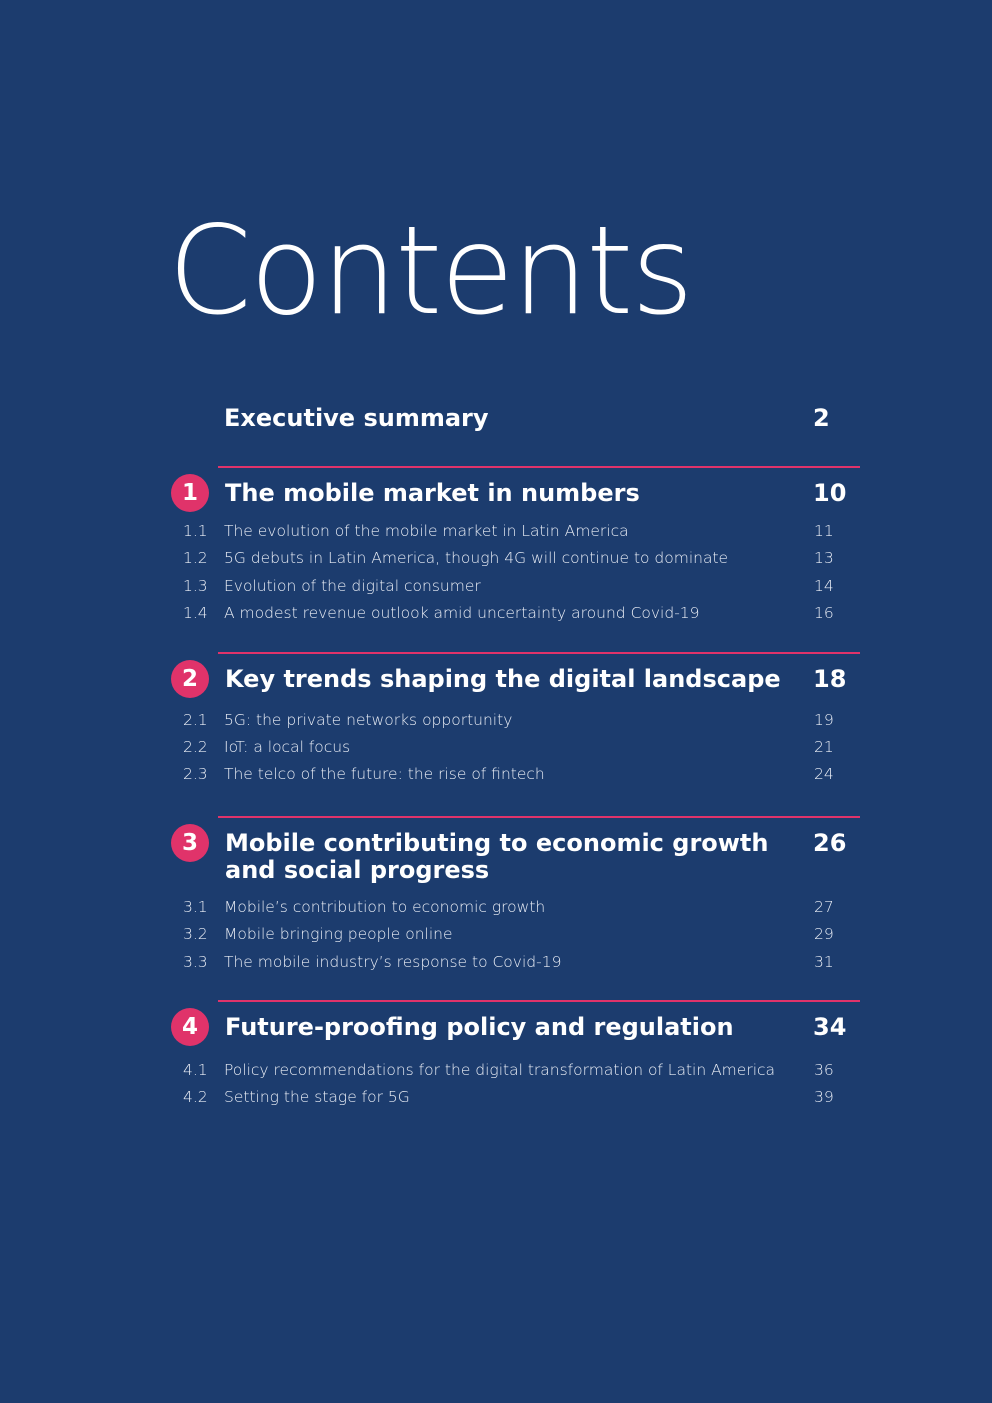 This screenshot has width=992, height=1403. Describe the element at coordinates (195, 1070) in the screenshot. I see `toc-item-number: 4.1` at that location.